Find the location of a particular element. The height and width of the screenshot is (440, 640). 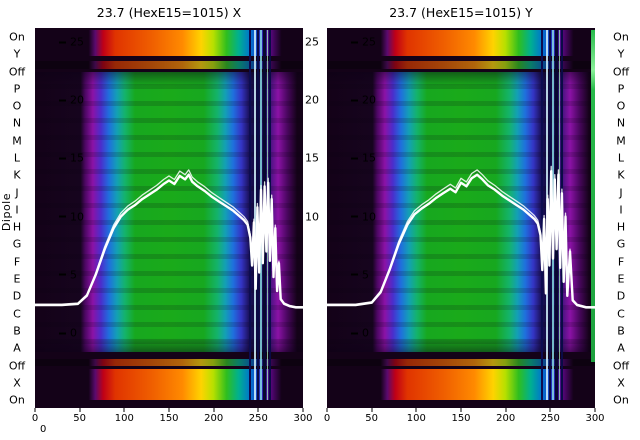

row-label: P is located at coordinates (621, 89).